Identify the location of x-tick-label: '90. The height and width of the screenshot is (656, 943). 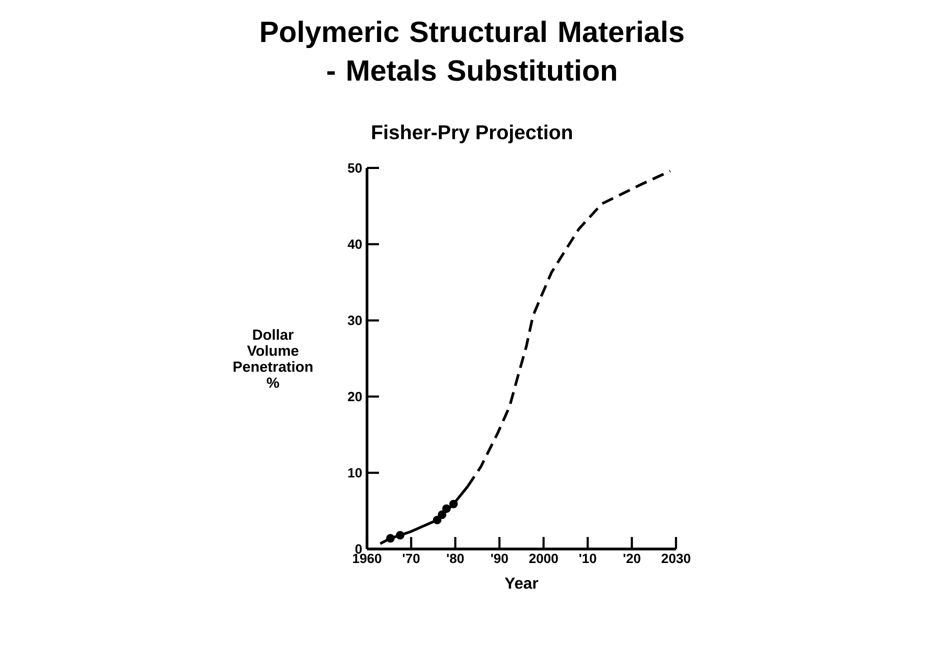
(499, 559).